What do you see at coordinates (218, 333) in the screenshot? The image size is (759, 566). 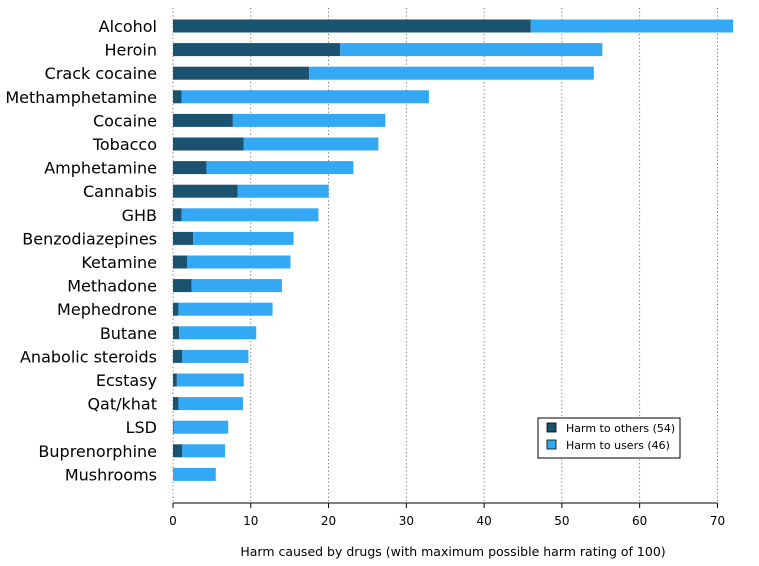 I see `bar-harm-to-users-butane` at bounding box center [218, 333].